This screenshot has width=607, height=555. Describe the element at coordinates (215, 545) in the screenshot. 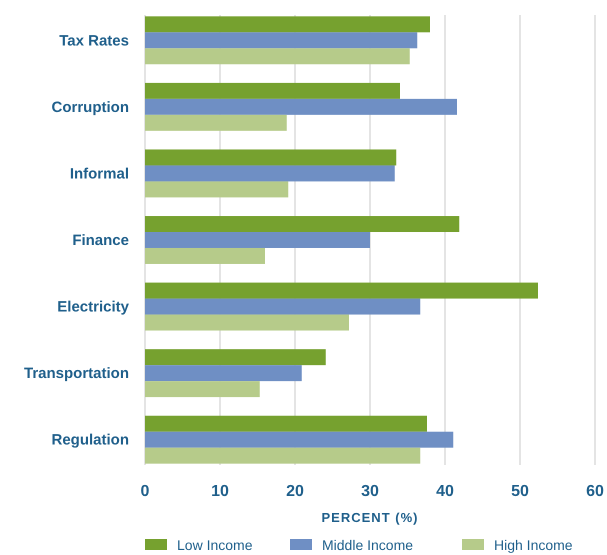

I see `legend-label: Low Income` at that location.